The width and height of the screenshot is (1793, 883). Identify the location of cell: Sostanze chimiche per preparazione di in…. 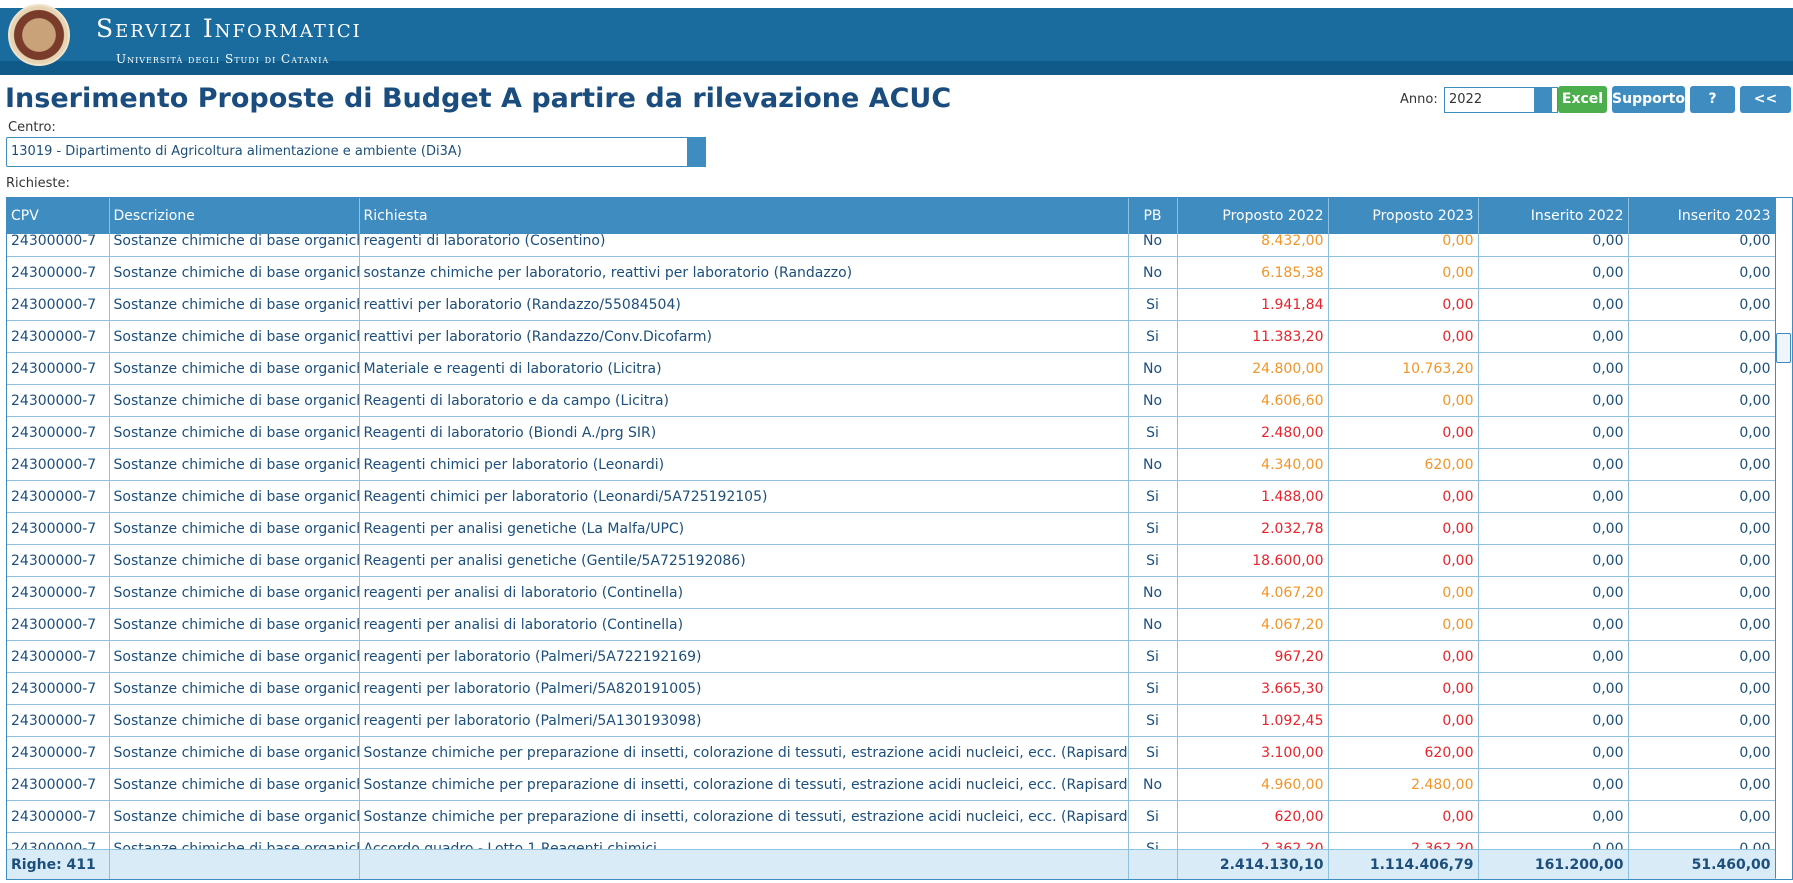
(744, 752).